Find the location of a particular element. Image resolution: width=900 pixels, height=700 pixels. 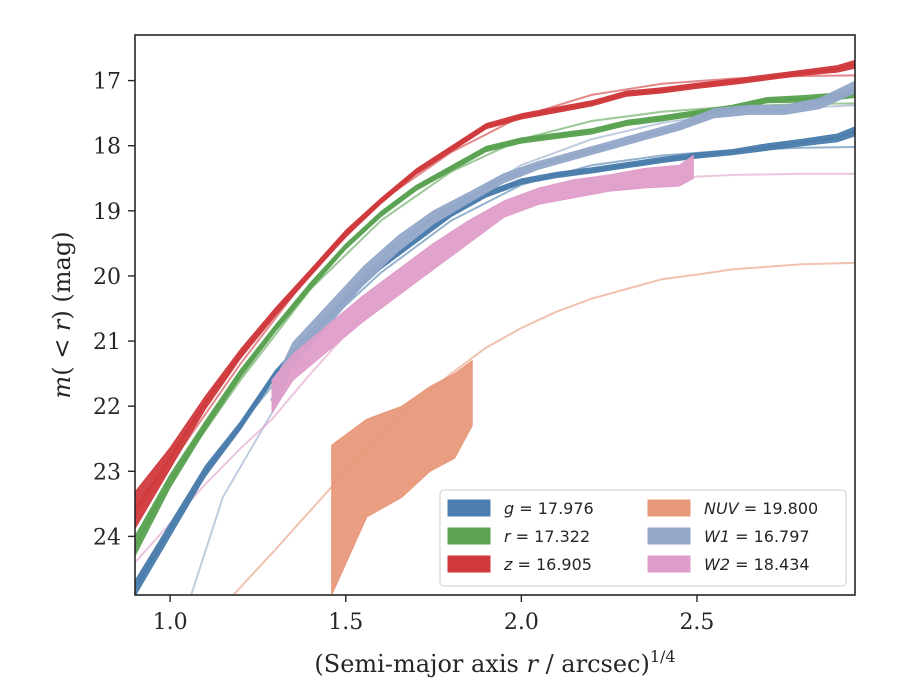

y-tick-label-2: 19 is located at coordinates (107, 212).